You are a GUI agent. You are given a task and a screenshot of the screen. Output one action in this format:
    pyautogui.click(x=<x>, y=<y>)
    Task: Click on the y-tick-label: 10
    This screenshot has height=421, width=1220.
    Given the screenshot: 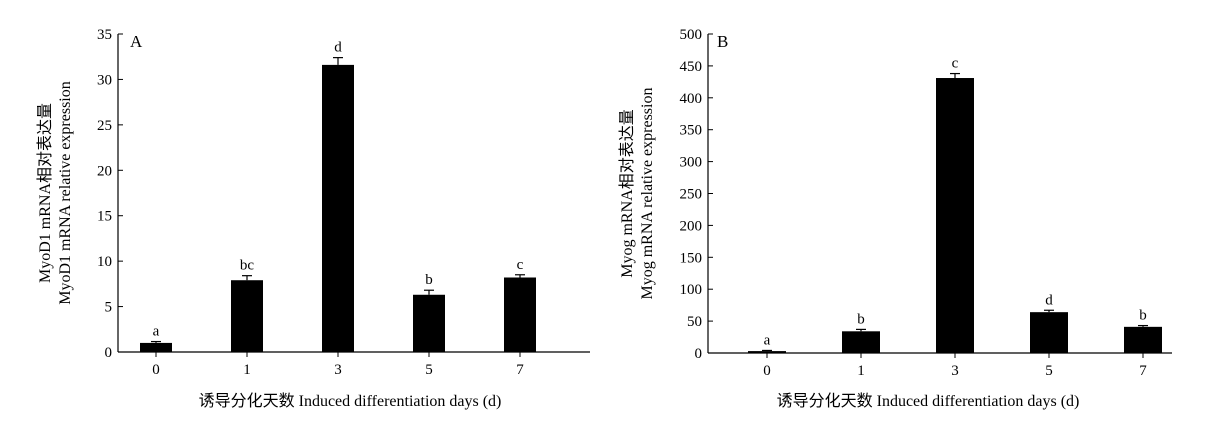 What is the action you would take?
    pyautogui.click(x=104, y=262)
    